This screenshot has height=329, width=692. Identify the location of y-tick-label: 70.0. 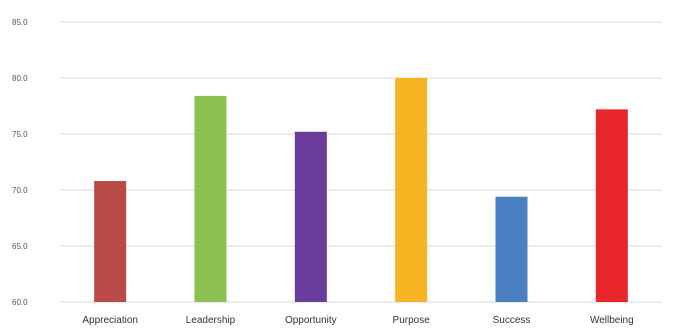
(20, 190).